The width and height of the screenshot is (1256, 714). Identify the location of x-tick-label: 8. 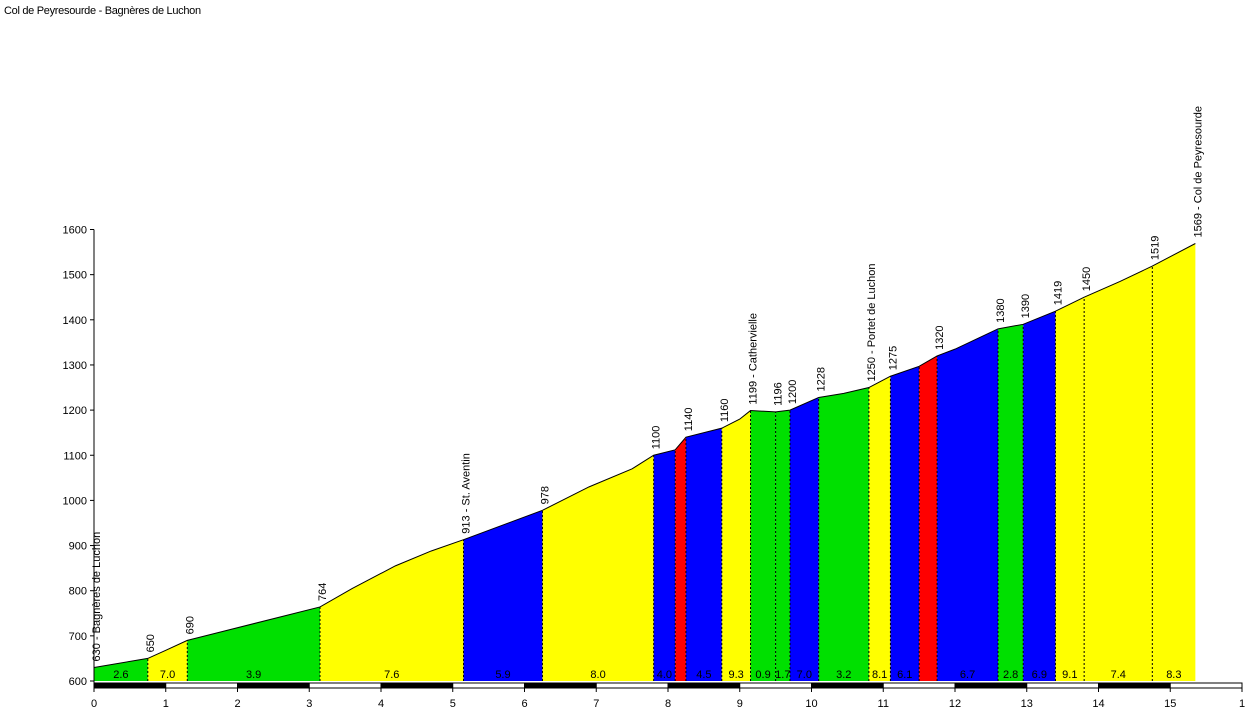
(668, 704).